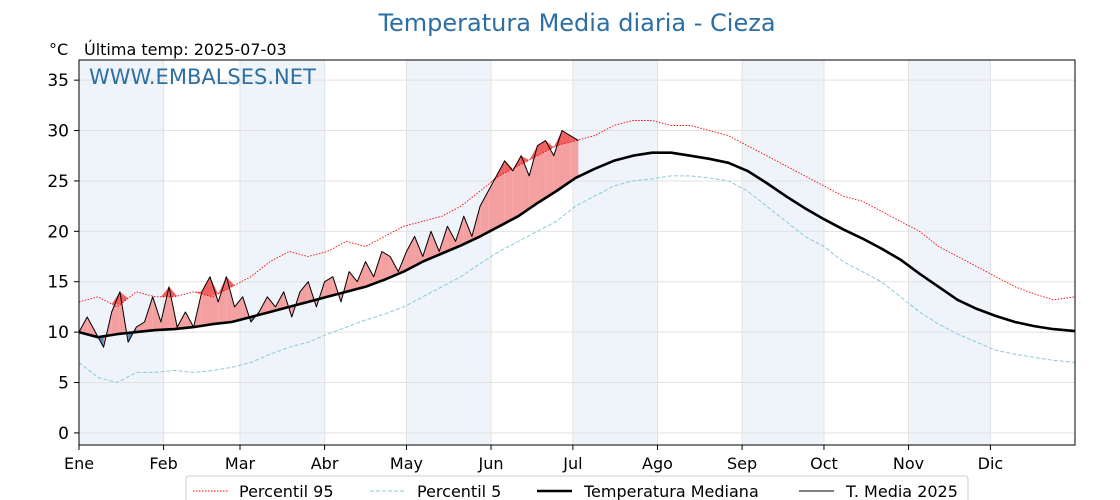 The height and width of the screenshot is (500, 1120). What do you see at coordinates (163, 463) in the screenshot?
I see `x-tick-label-feb: Feb` at bounding box center [163, 463].